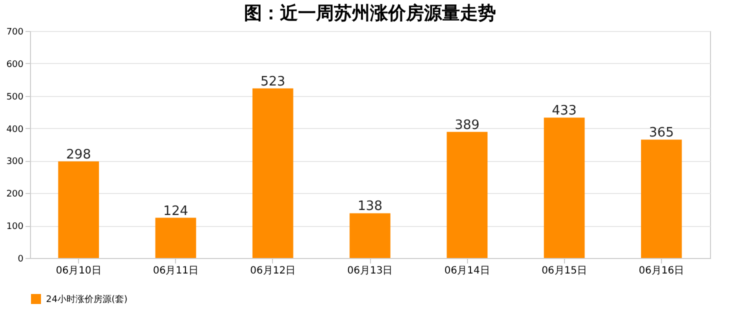  What do you see at coordinates (15, 129) in the screenshot?
I see `y-tick-label: 400` at bounding box center [15, 129].